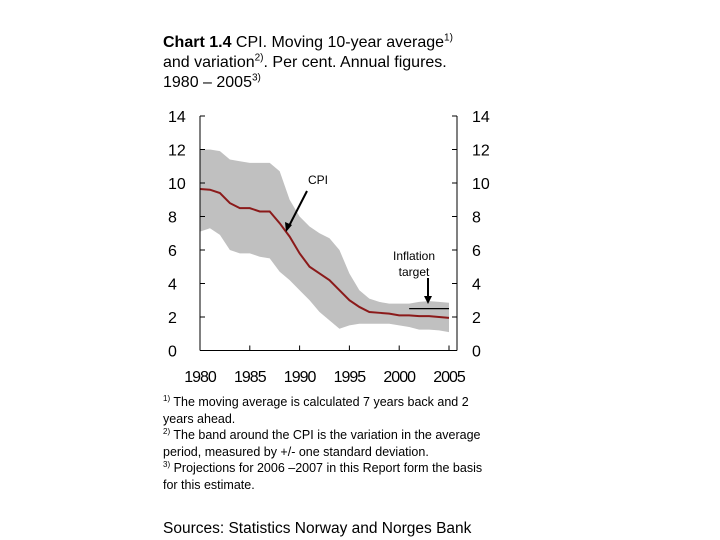 The height and width of the screenshot is (540, 720). Describe the element at coordinates (476, 285) in the screenshot. I see `ytick-label-right: 4` at that location.